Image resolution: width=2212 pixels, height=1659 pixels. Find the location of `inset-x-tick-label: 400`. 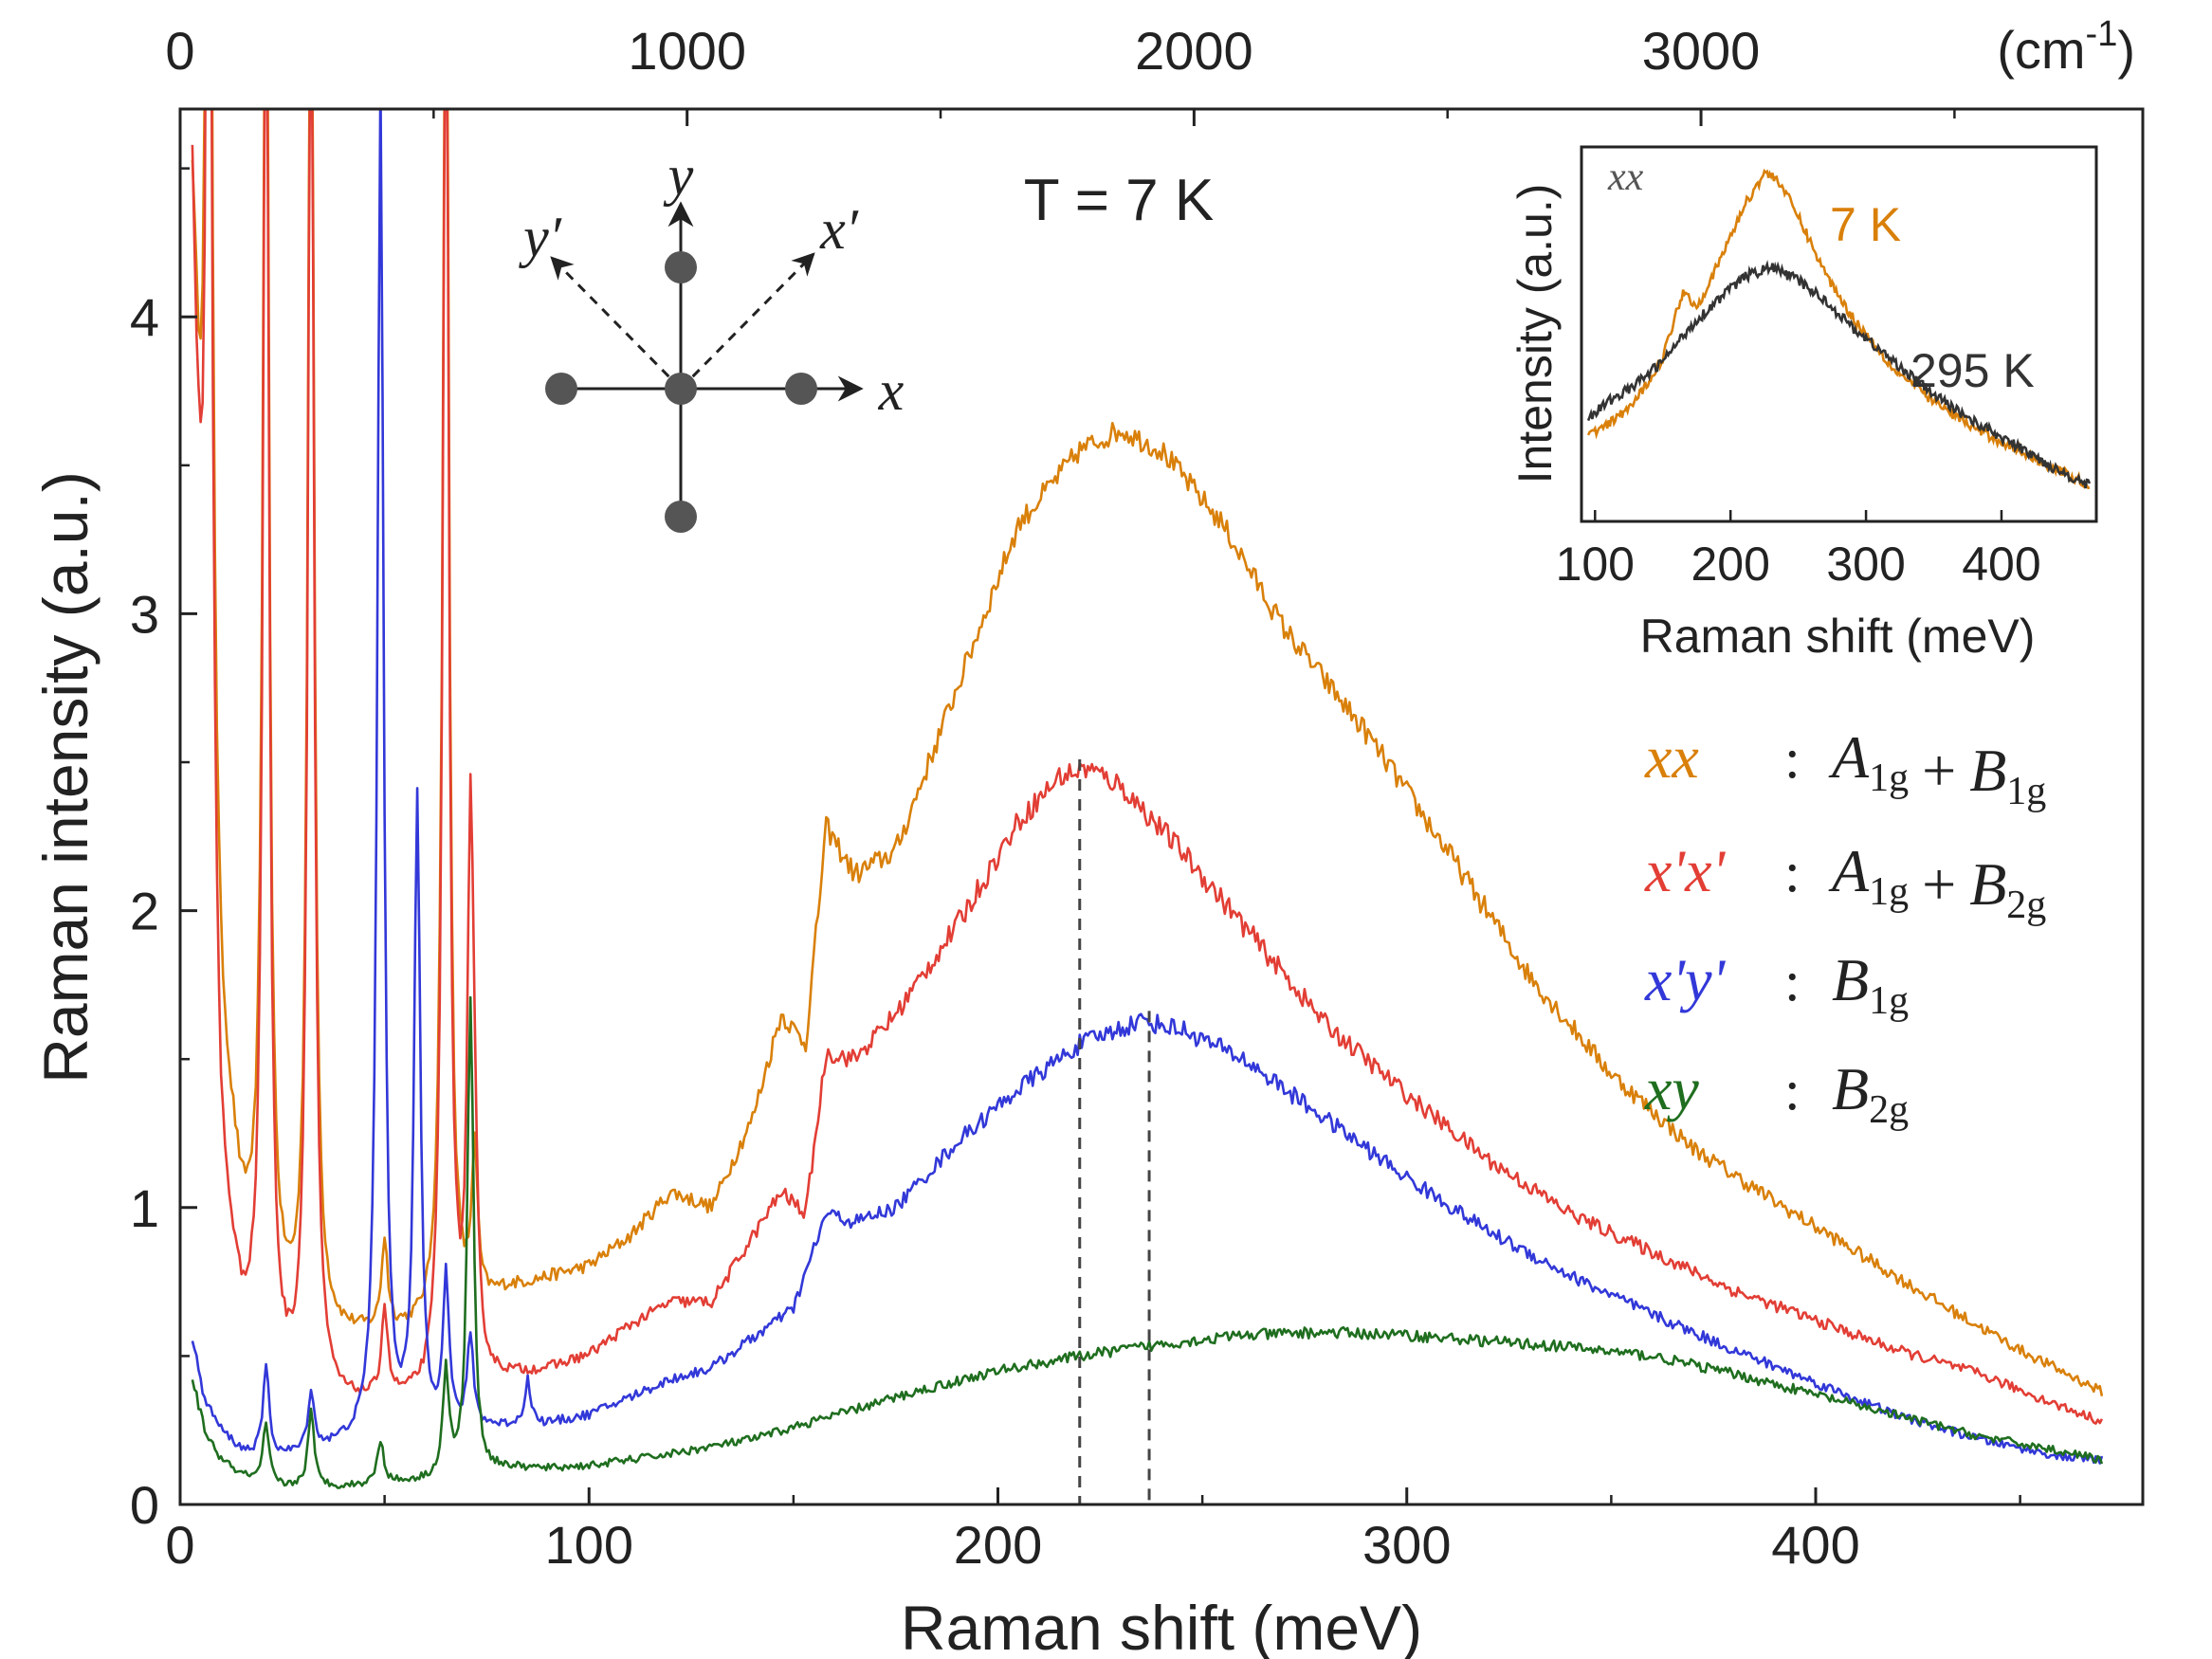

inset-x-tick-label: 400 is located at coordinates (2001, 564).